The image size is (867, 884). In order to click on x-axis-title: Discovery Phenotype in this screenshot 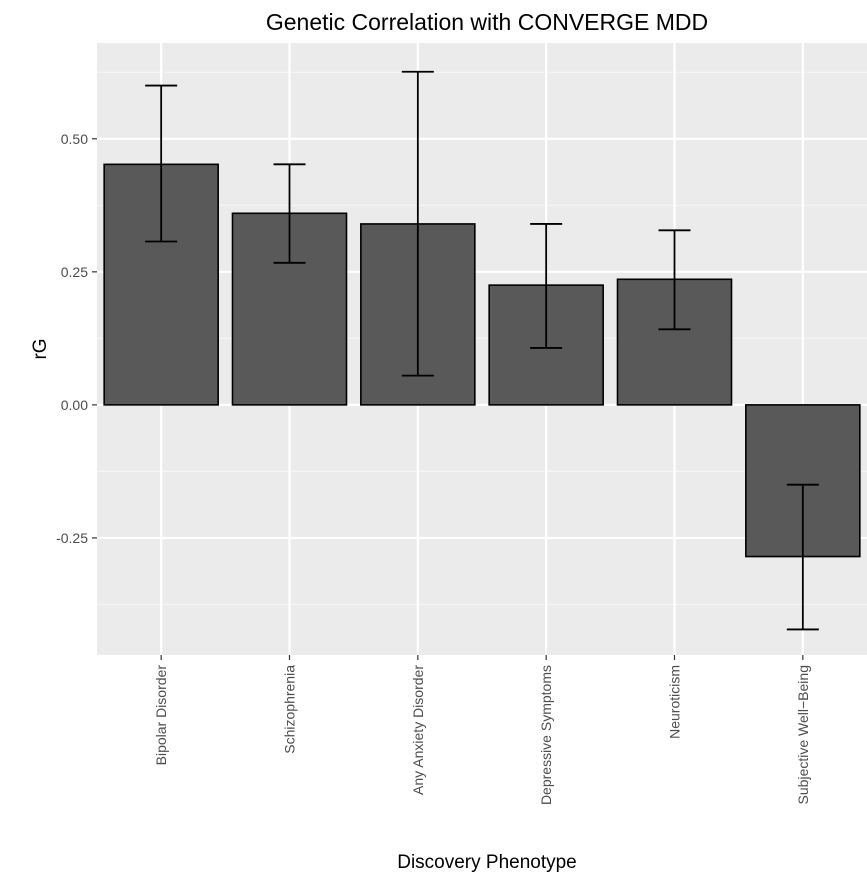, I will do `click(487, 862)`.